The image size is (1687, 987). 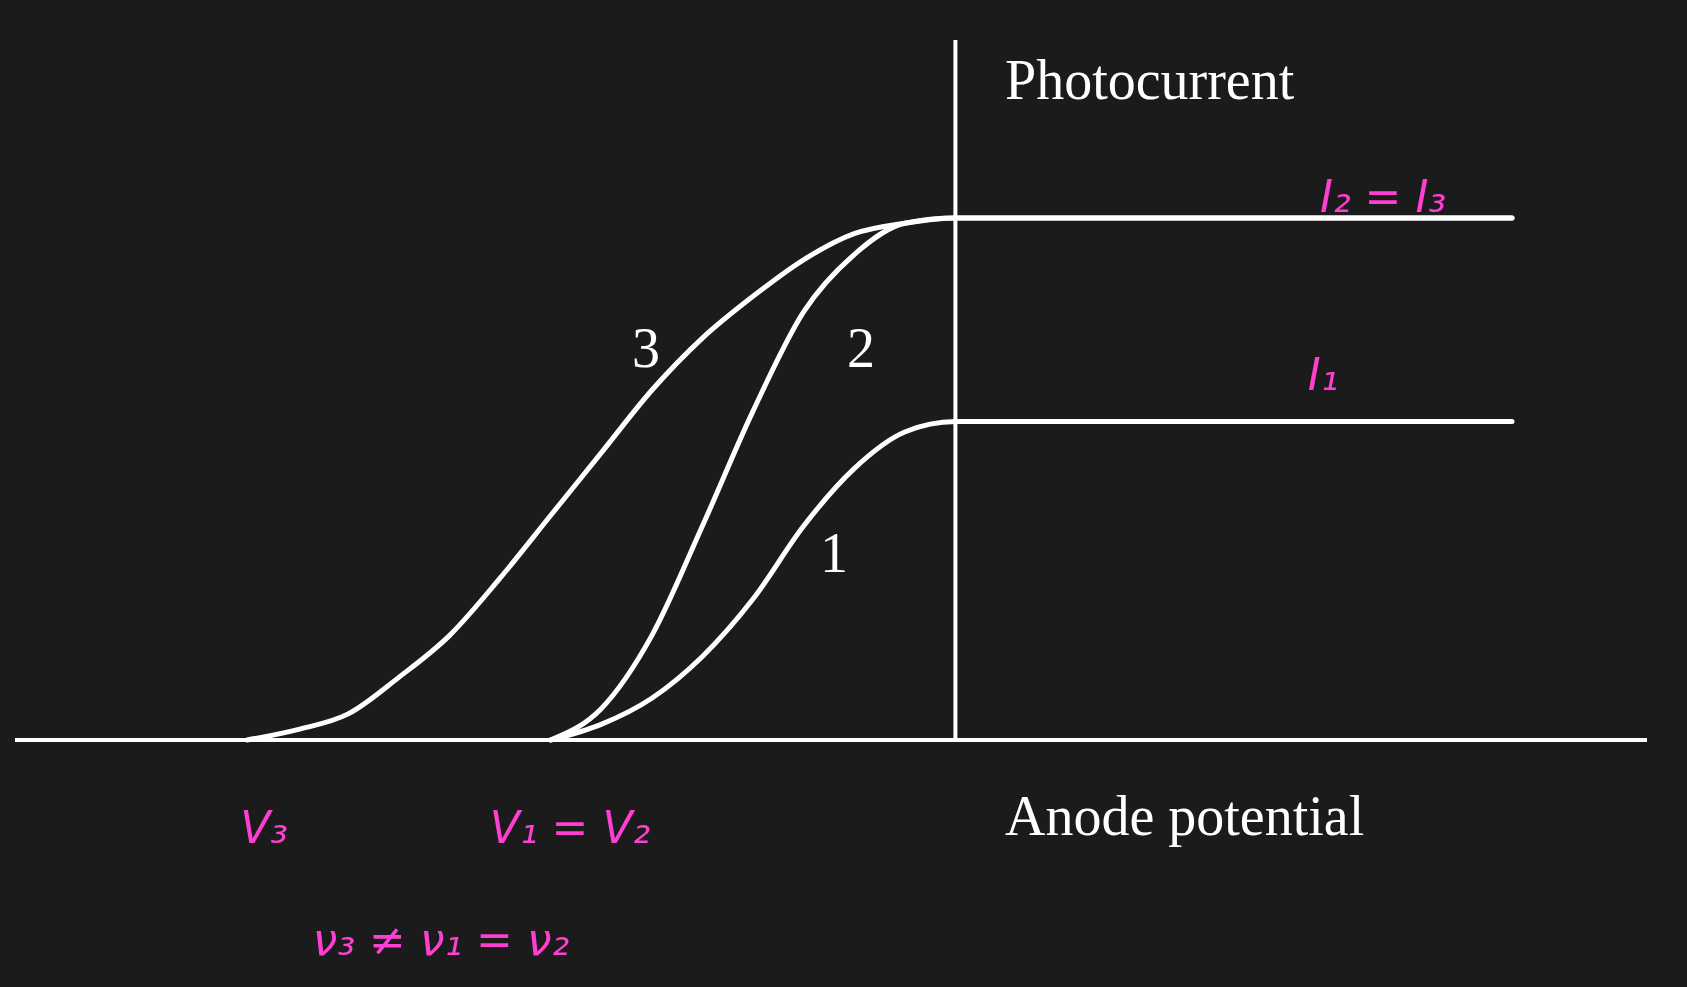 What do you see at coordinates (861, 348) in the screenshot?
I see `series-label: 2` at bounding box center [861, 348].